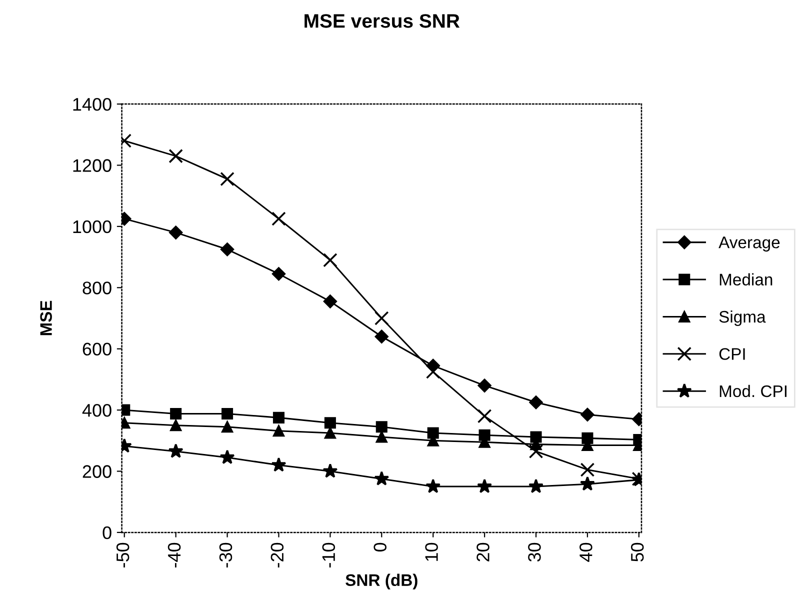  Describe the element at coordinates (123, 555) in the screenshot. I see `x-tick-label: -50` at that location.